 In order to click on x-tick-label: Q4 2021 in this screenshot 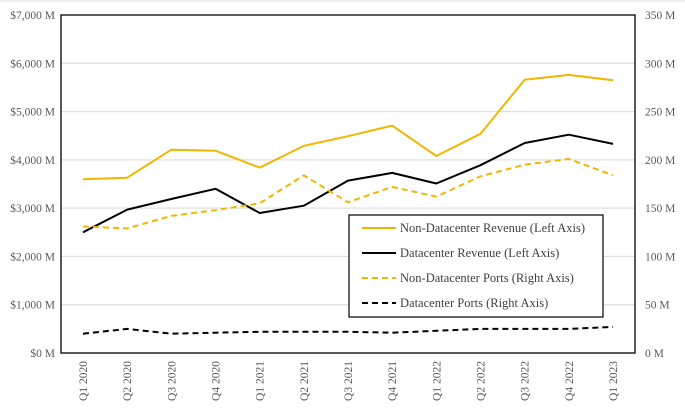, I will do `click(393, 381)`.